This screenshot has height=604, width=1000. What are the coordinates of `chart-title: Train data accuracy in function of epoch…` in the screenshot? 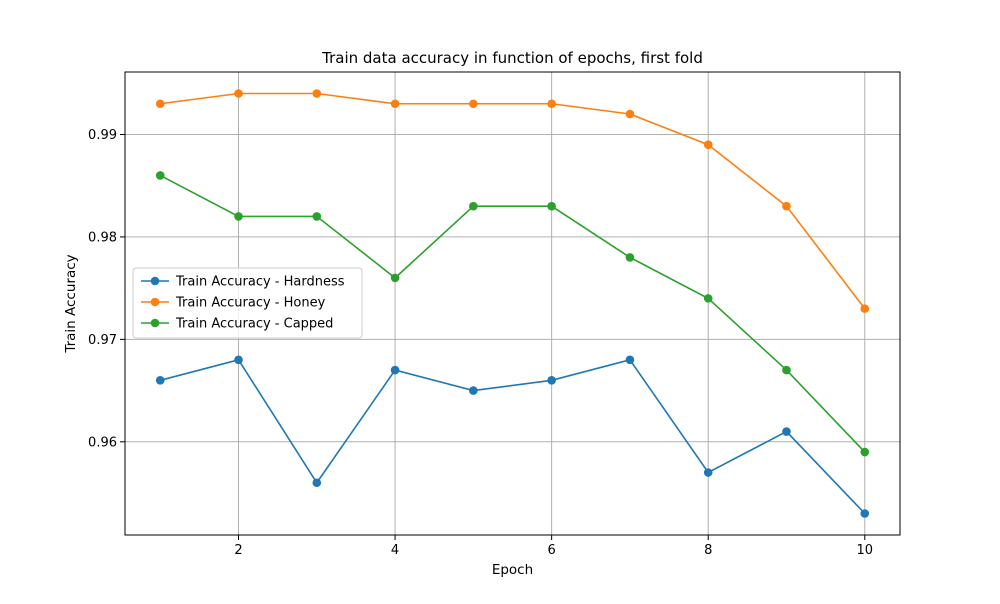 It's located at (512, 58).